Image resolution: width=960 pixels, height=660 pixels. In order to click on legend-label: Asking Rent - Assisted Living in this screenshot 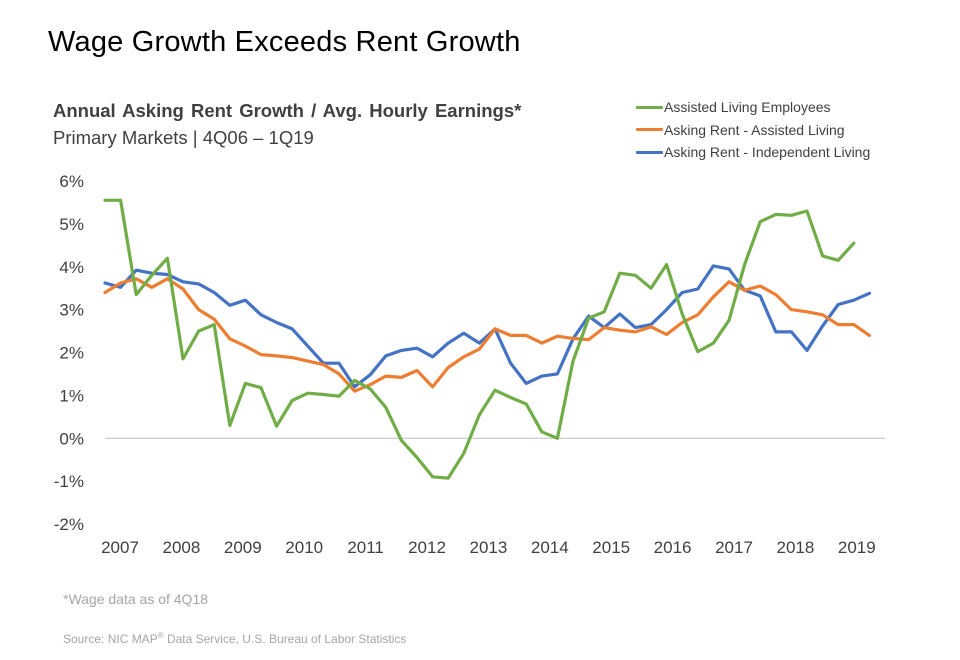, I will do `click(754, 129)`.